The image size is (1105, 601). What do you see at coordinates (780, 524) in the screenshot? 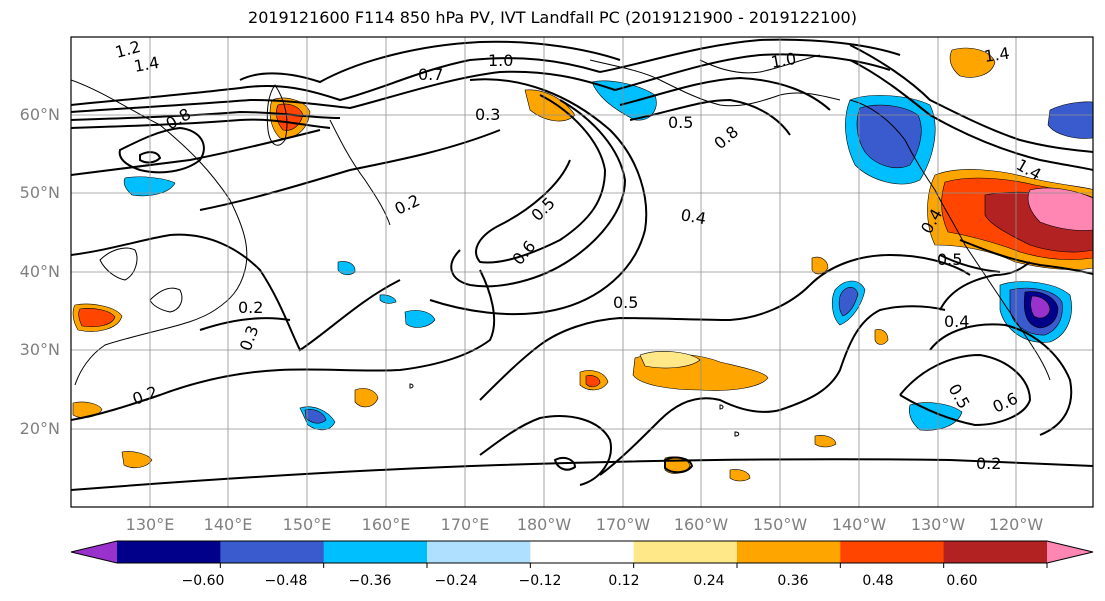
I see `lon-label: 150°W` at bounding box center [780, 524].